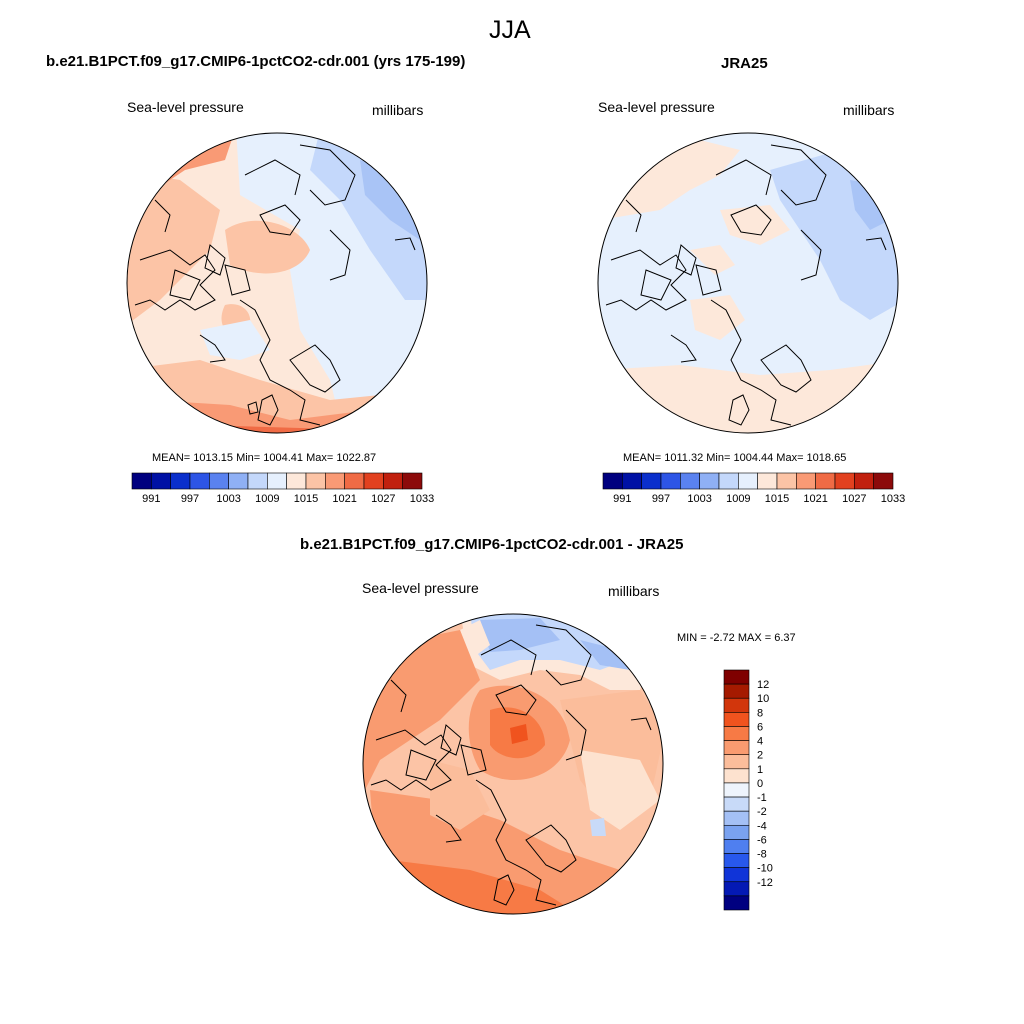  I want to click on colorbar-tick-label: 2, so click(760, 756).